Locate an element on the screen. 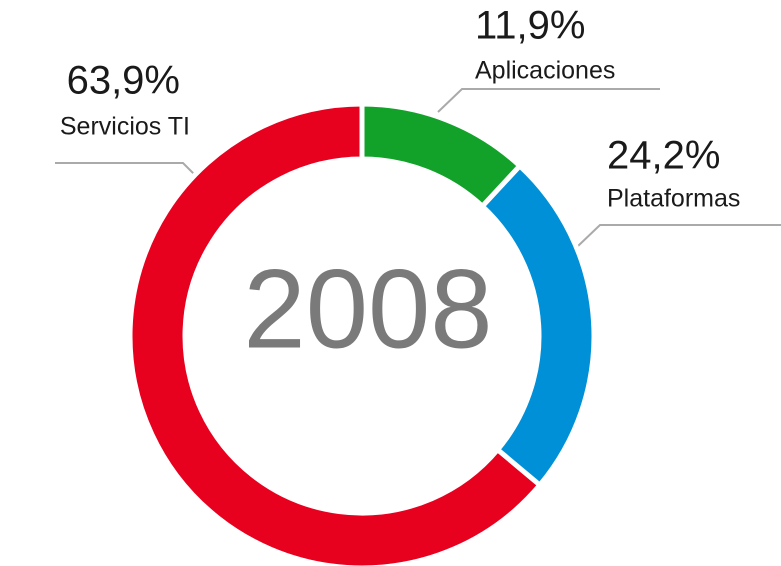  category-label: Plataformas is located at coordinates (673, 199).